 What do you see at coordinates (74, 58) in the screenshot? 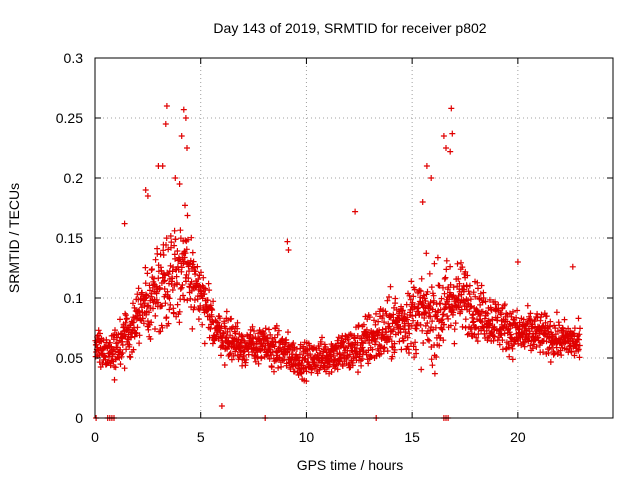
I see `y-tick-label: 0.3` at bounding box center [74, 58].